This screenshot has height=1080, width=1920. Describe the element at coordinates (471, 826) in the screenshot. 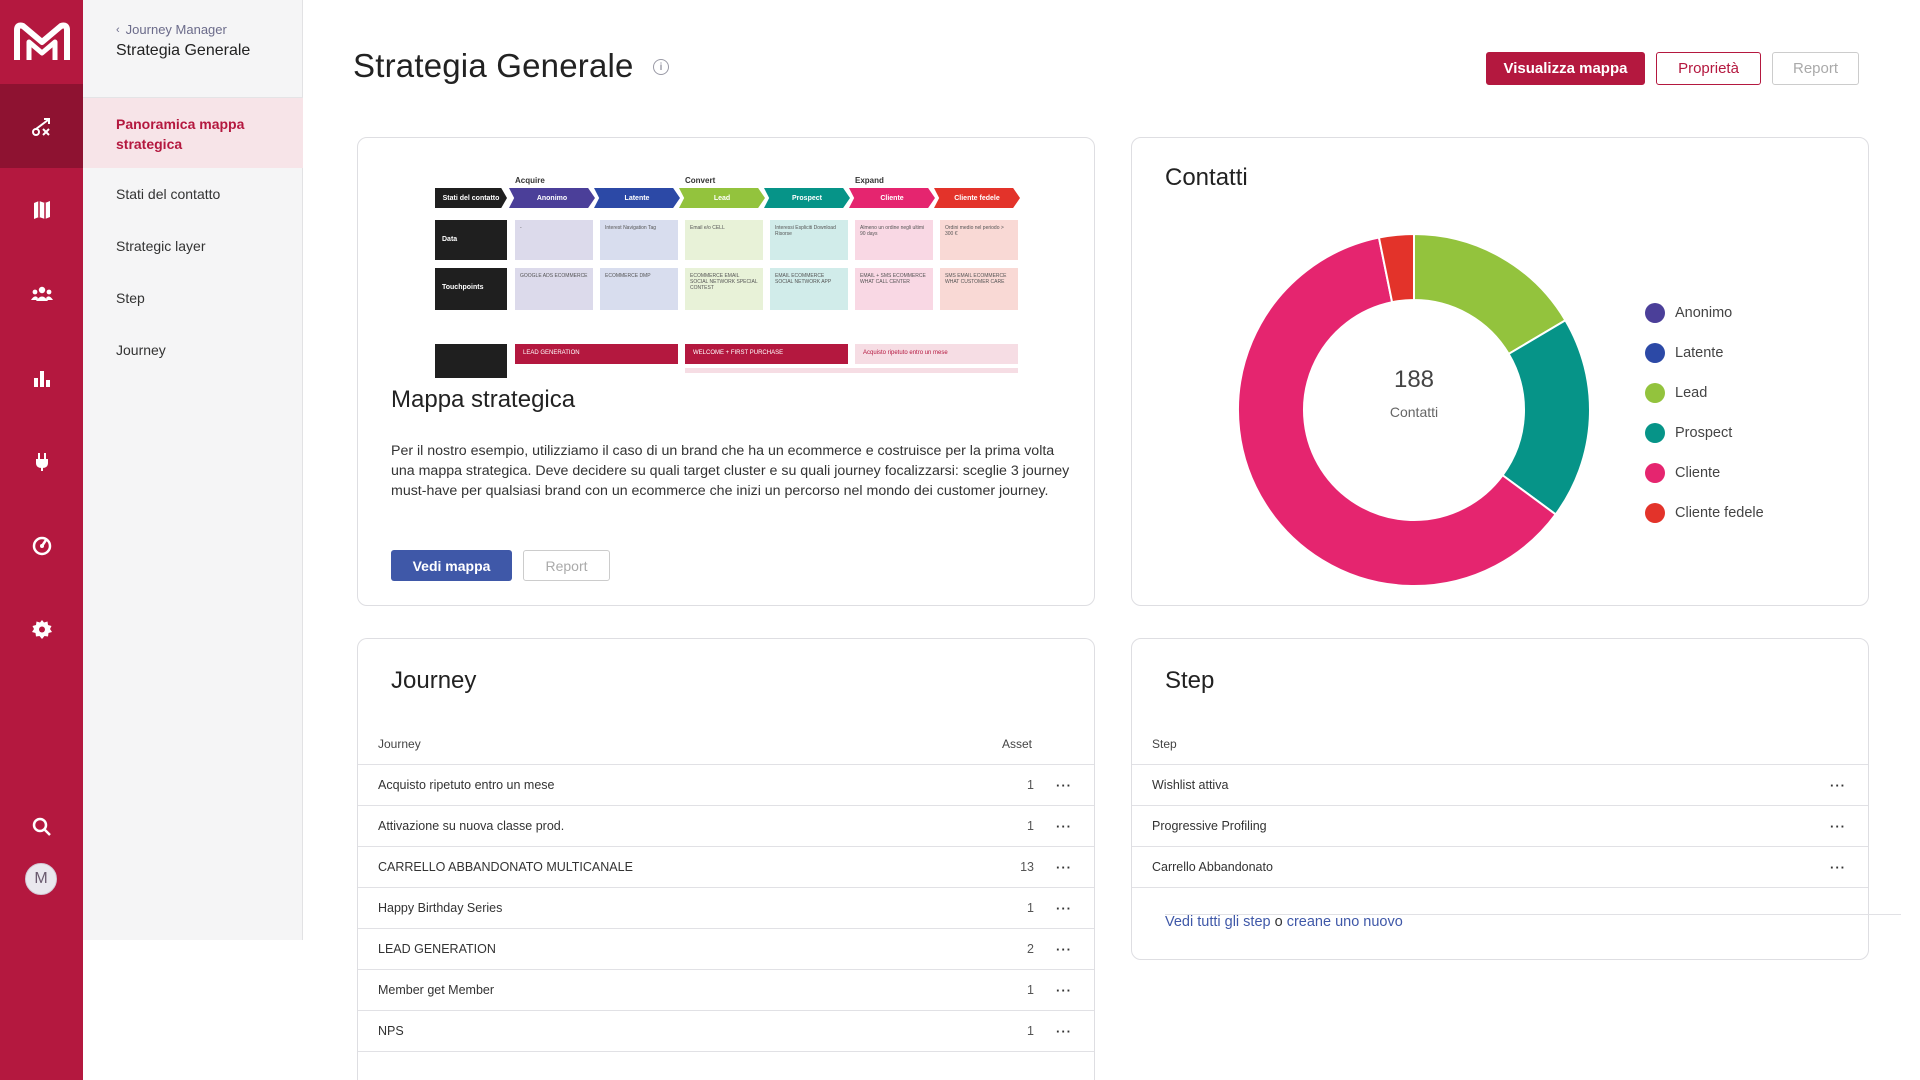

I see `journey-name: Attivazione su nuova classe prod.` at that location.